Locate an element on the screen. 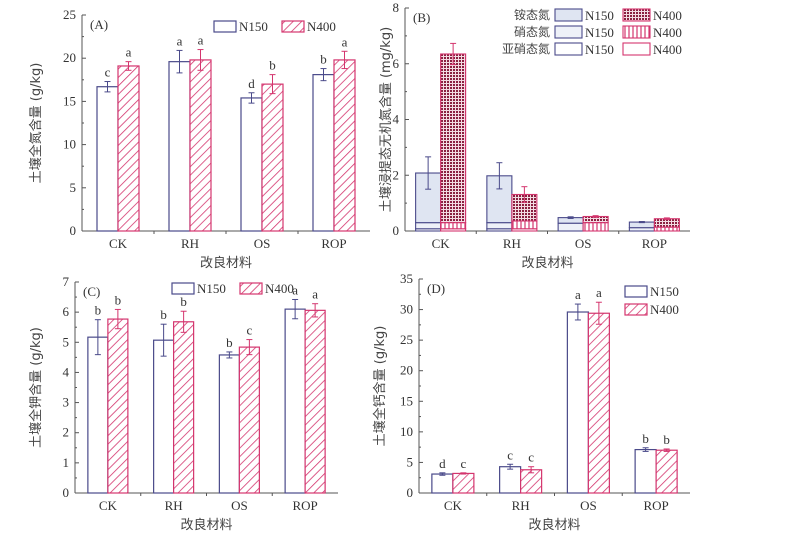  y-axis-label: 土壤全钾含量 (g/kg) is located at coordinates (36, 387).